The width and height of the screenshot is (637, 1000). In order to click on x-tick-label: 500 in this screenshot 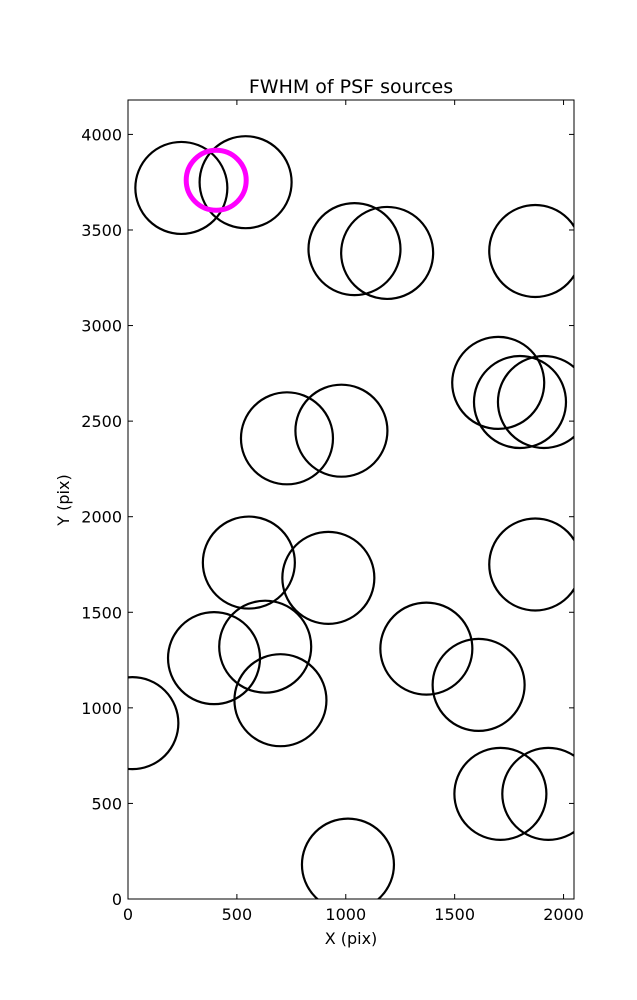, I will do `click(237, 914)`.